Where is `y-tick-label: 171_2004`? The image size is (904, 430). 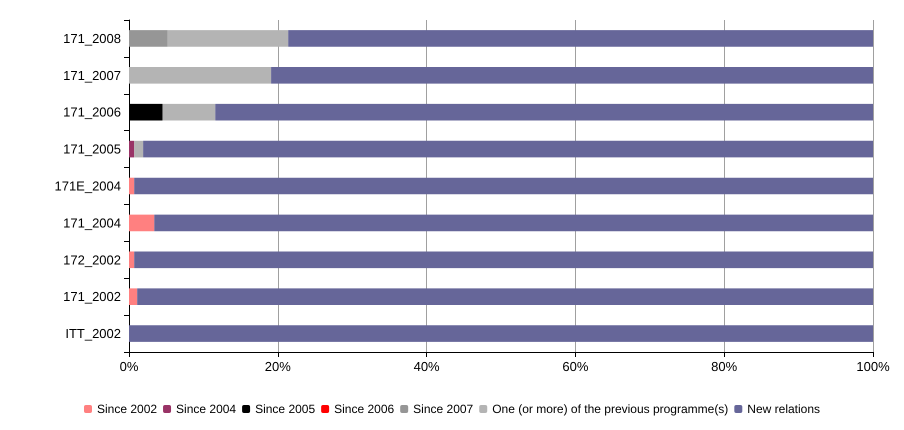 y-tick-label: 171_2004 is located at coordinates (92, 222).